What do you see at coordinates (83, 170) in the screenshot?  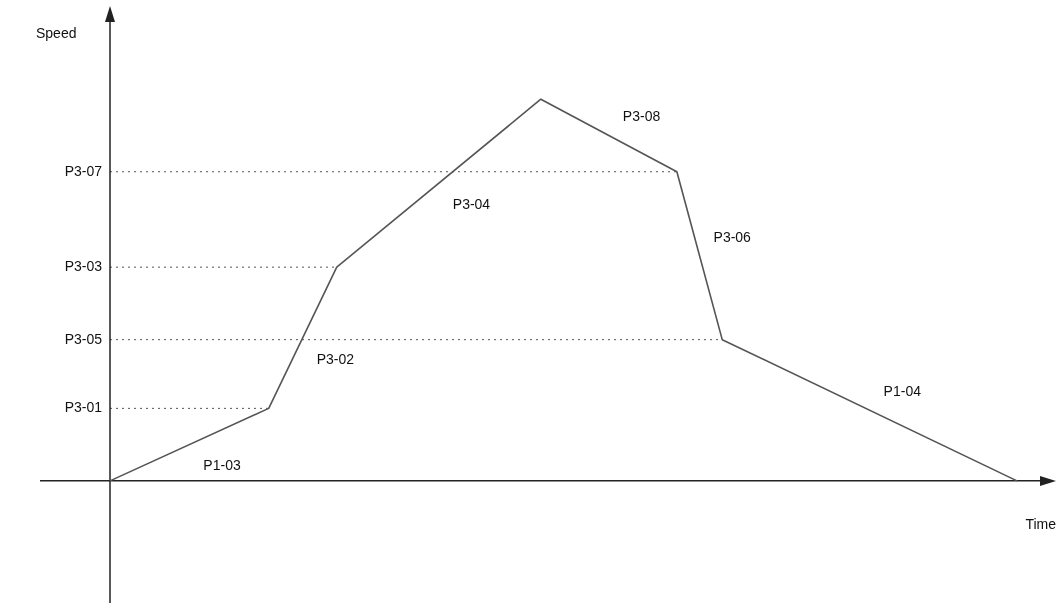 I see `ref-line-label: P3-07` at bounding box center [83, 170].